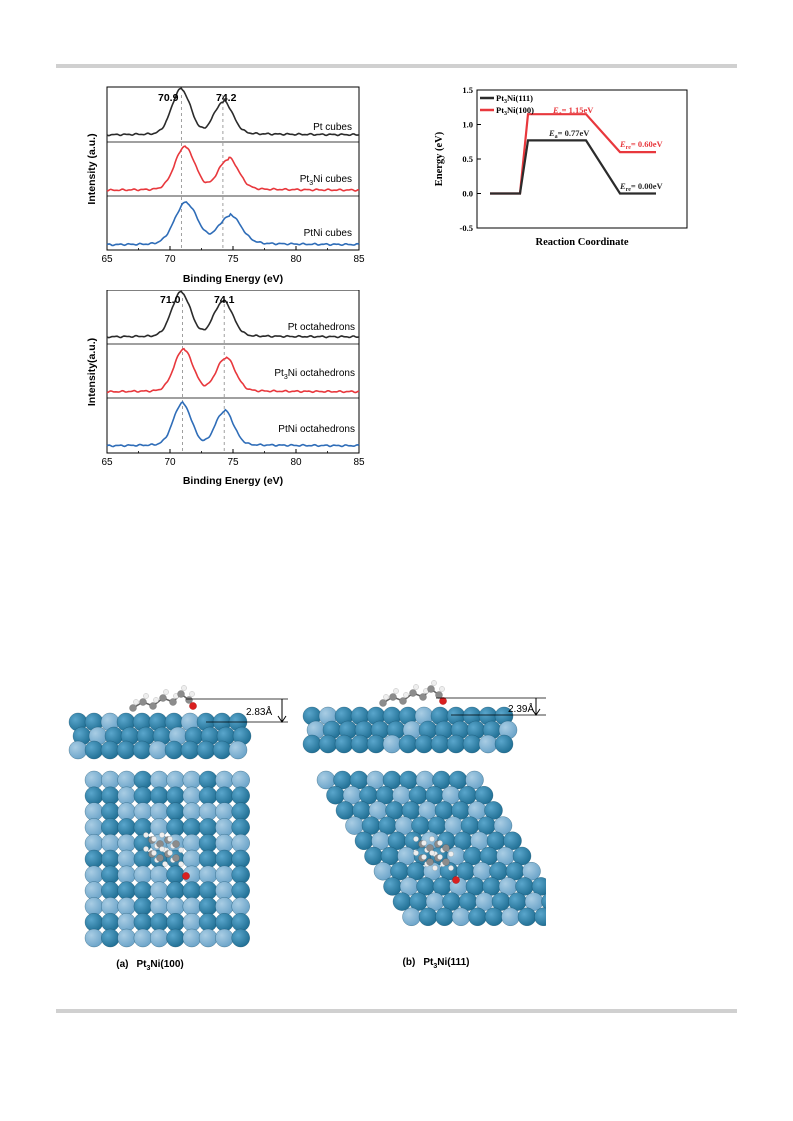 The width and height of the screenshot is (793, 1121). I want to click on y-axis-label: Intensity (a.u.), so click(92, 168).